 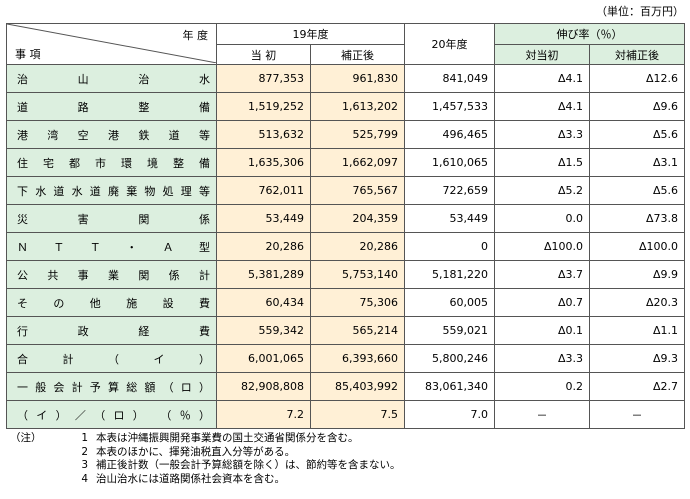 What do you see at coordinates (589, 34) in the screenshot?
I see `growth-header: 伸び率（％）` at bounding box center [589, 34].